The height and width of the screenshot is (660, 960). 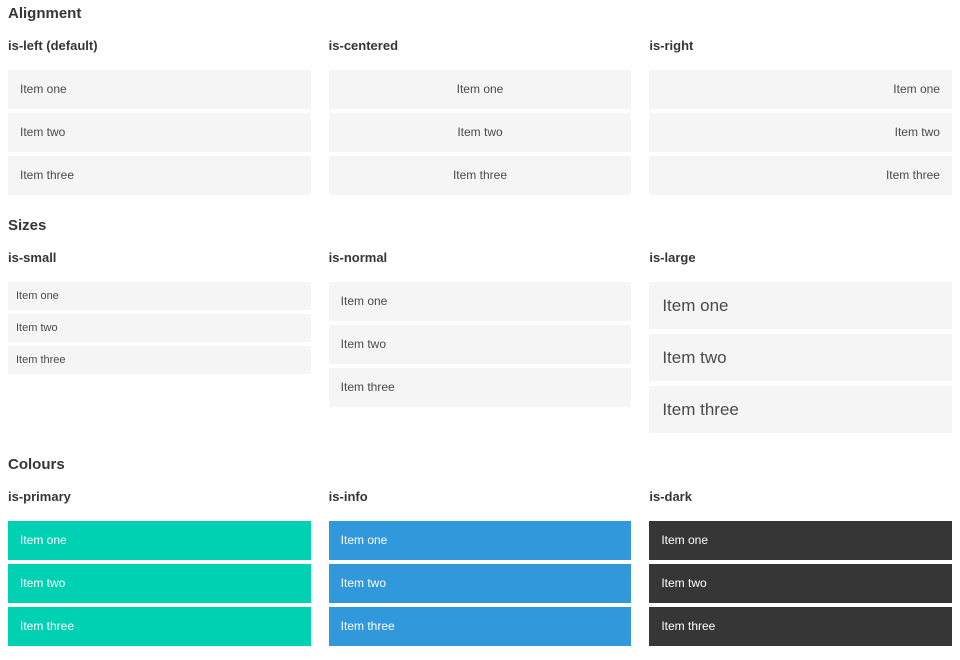 I want to click on list-is-centered: Item one Item two Item three, so click(x=480, y=132).